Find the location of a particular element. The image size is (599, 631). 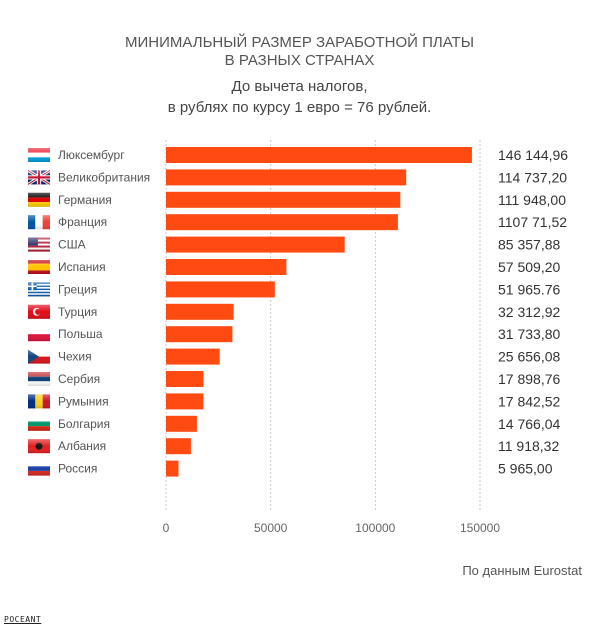

source-note: По данным Eurostat is located at coordinates (522, 570).